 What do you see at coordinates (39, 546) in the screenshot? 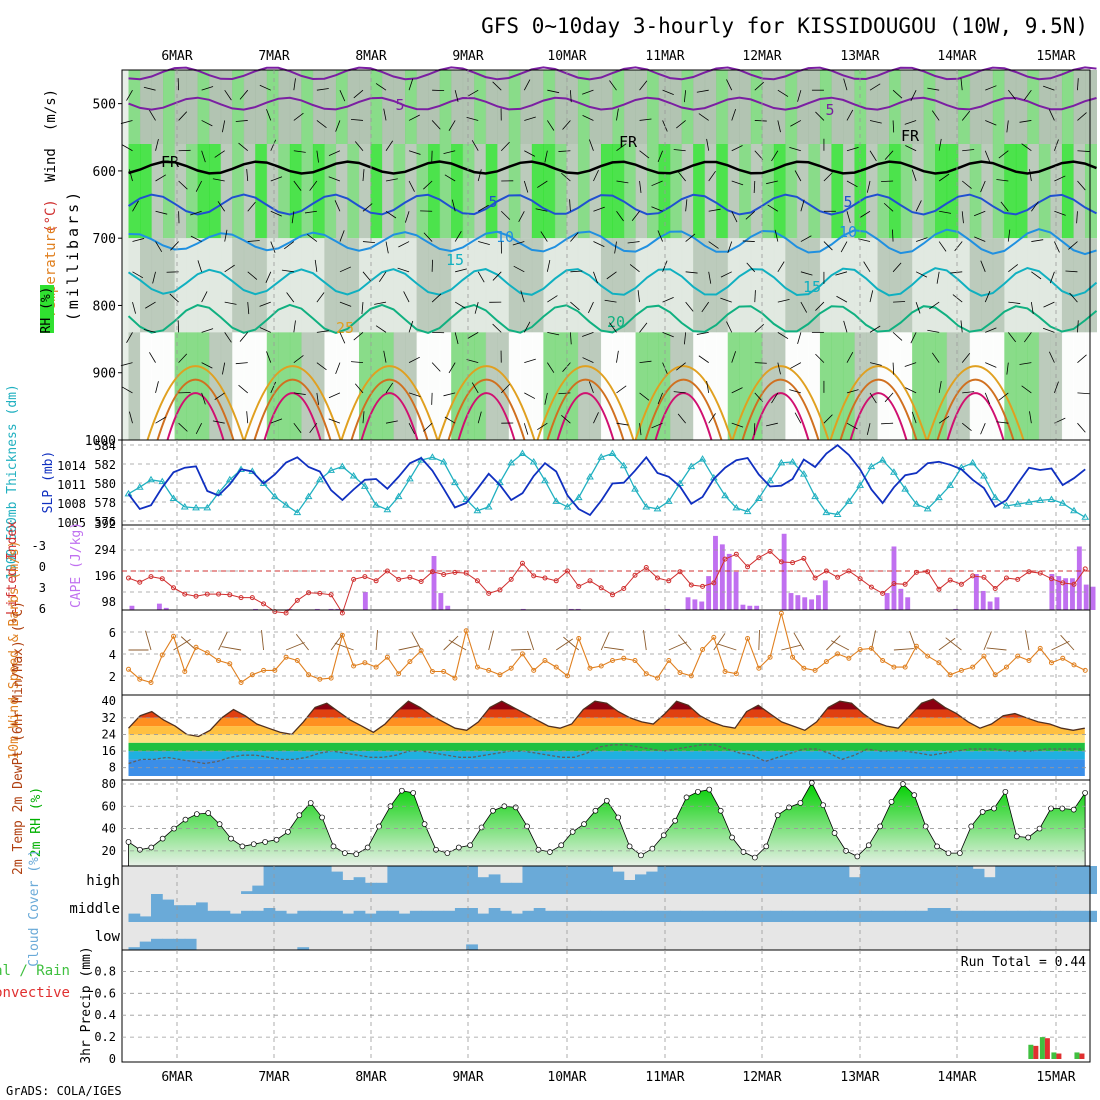
I see `li-tick-label: -3` at bounding box center [39, 546].